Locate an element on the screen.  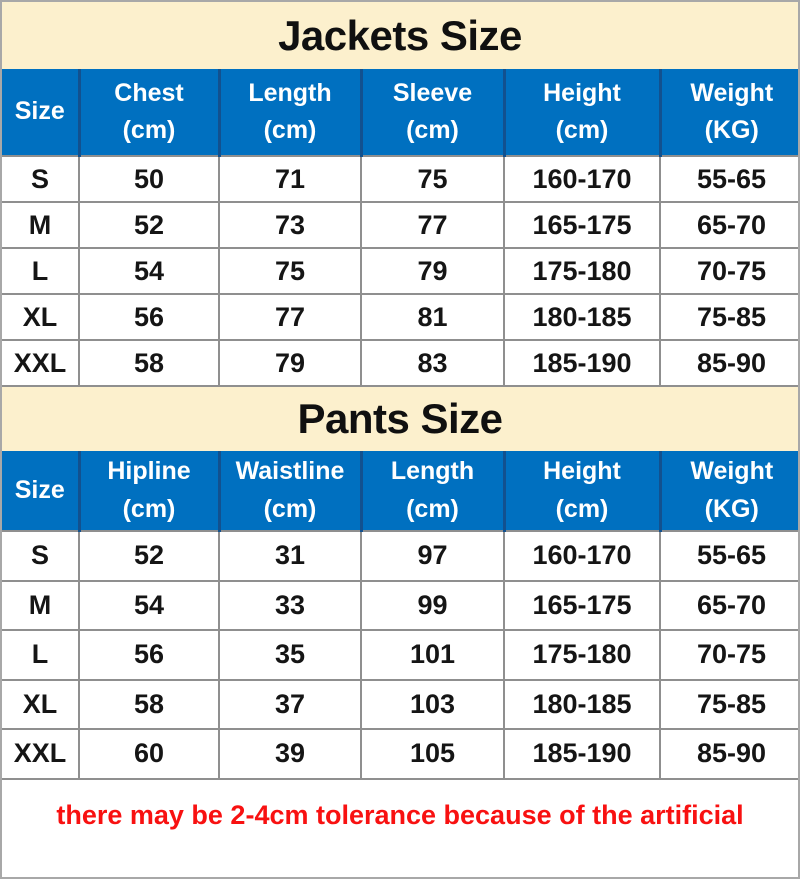
table-row: S 52 31 97 160-170 55-65 is located at coordinates (400, 556).